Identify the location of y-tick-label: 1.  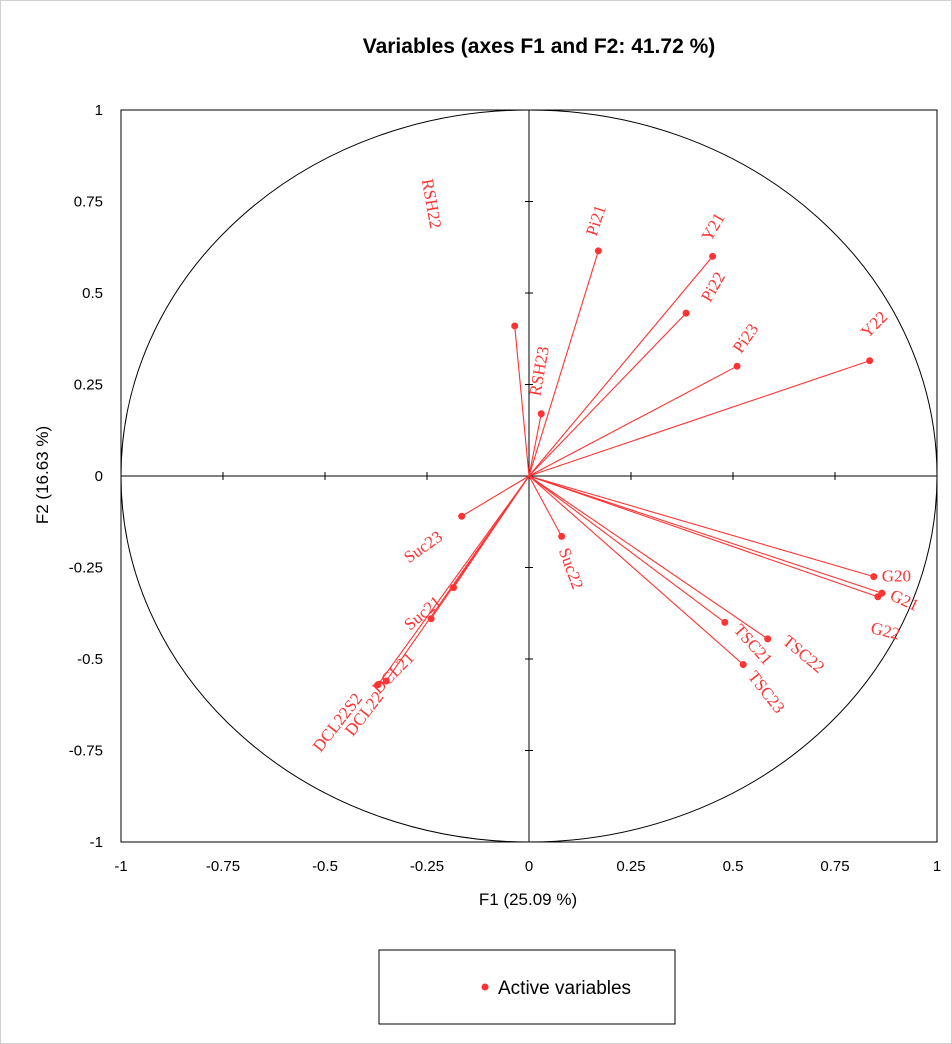
(99, 110).